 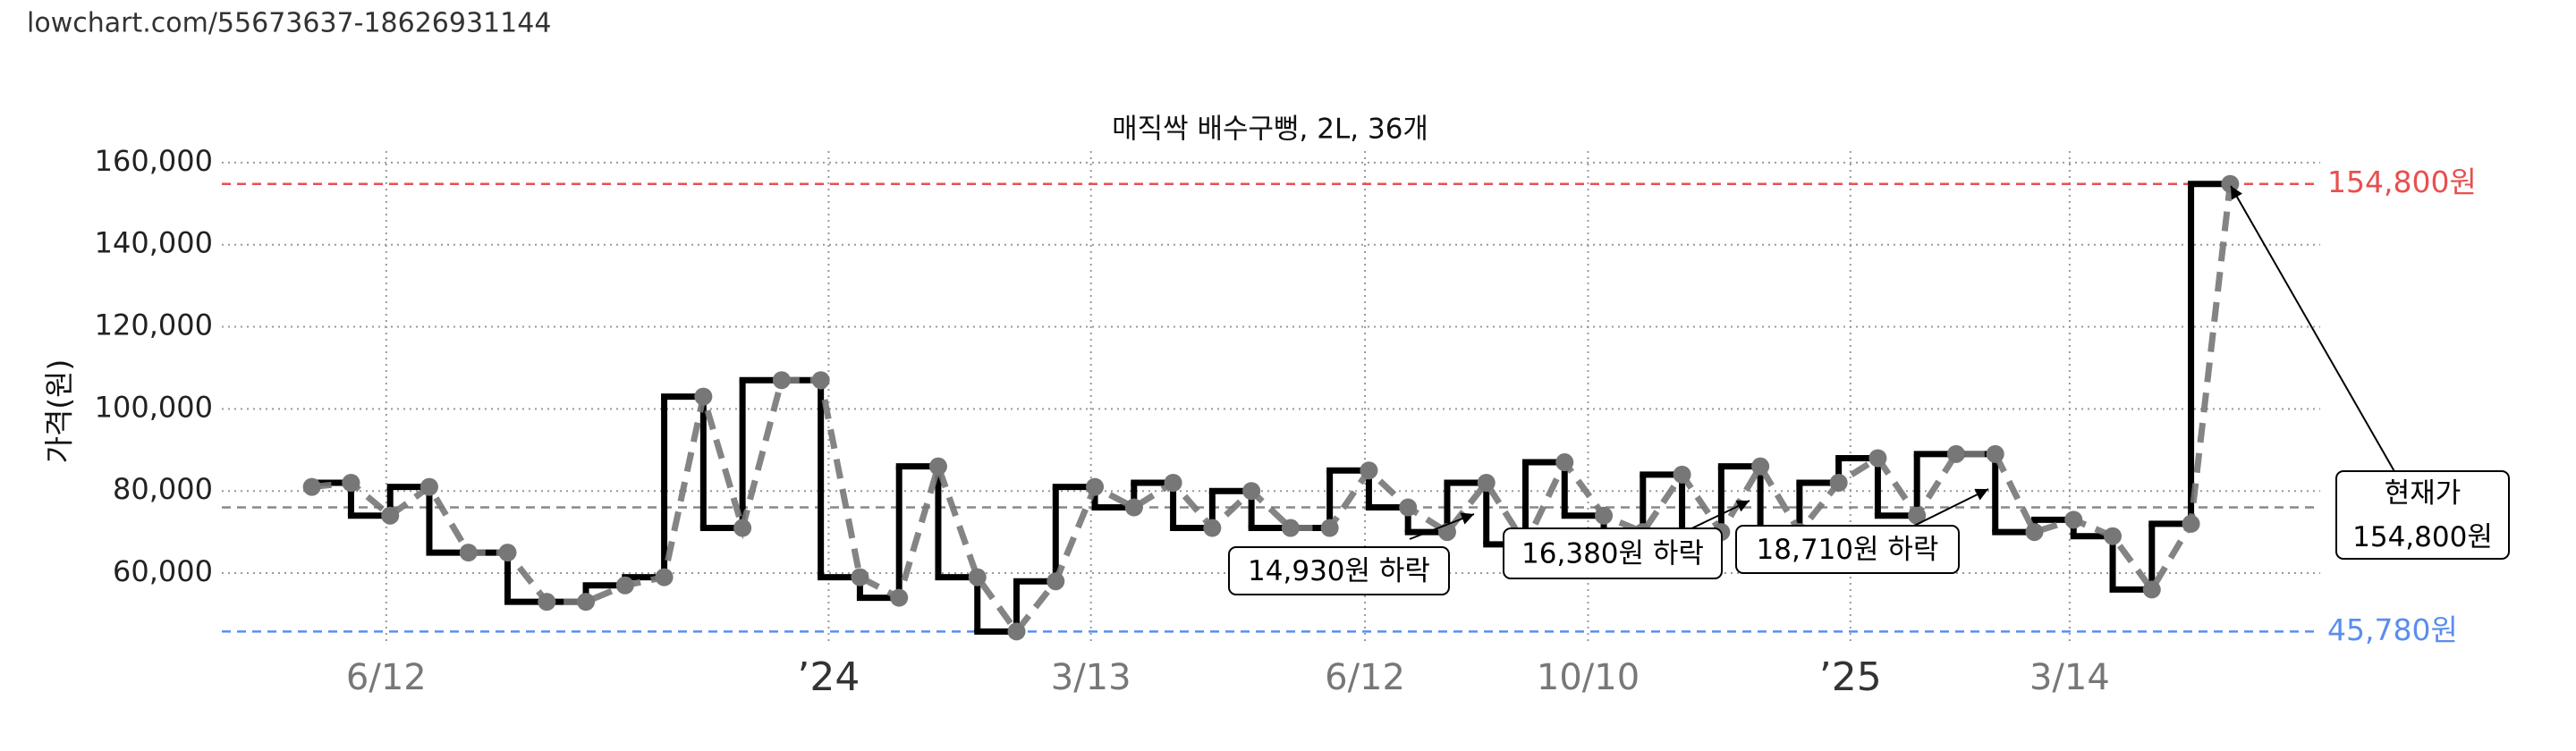 What do you see at coordinates (59, 411) in the screenshot?
I see `y-axis-label: 가격(원)` at bounding box center [59, 411].